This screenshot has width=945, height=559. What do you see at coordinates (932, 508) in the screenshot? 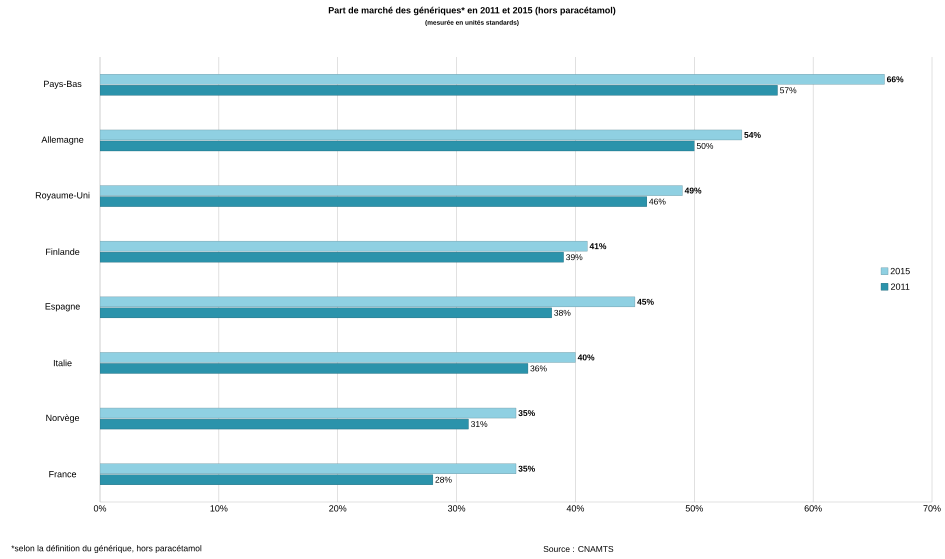
I see `x-tick-label: 70%` at bounding box center [932, 508].